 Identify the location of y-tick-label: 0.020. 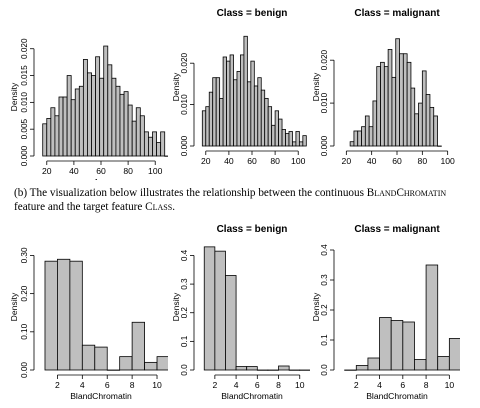
(184, 63).